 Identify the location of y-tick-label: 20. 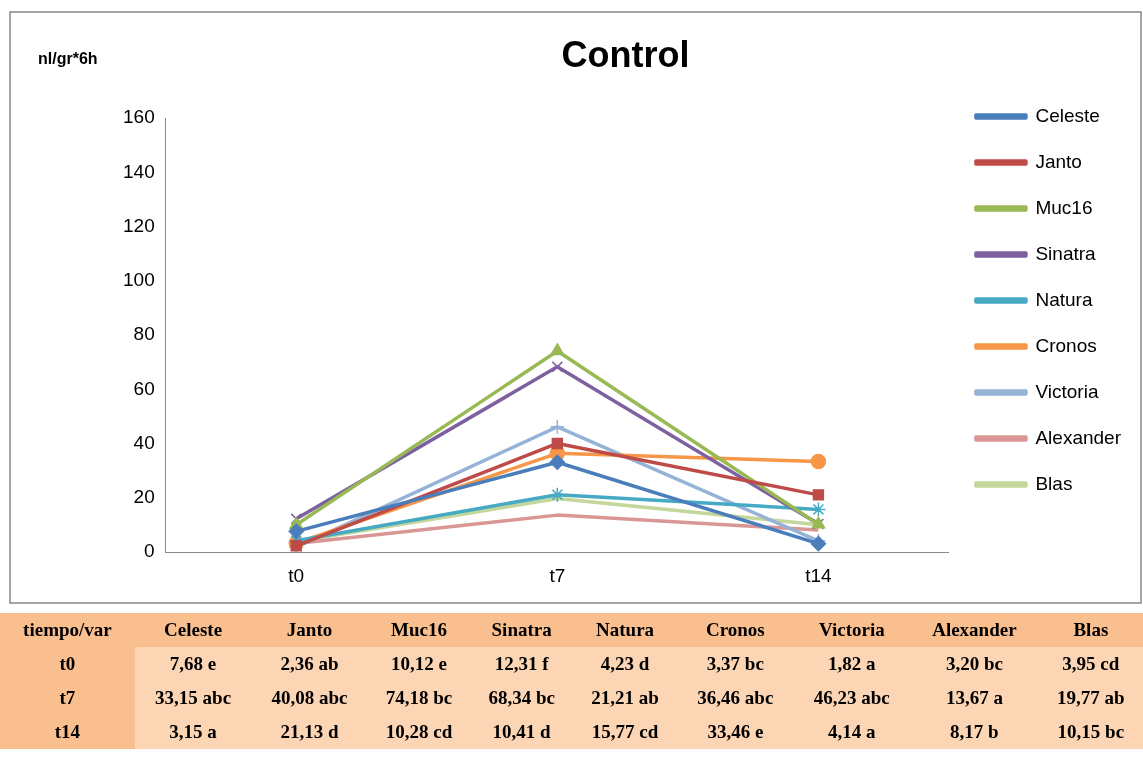
(144, 497).